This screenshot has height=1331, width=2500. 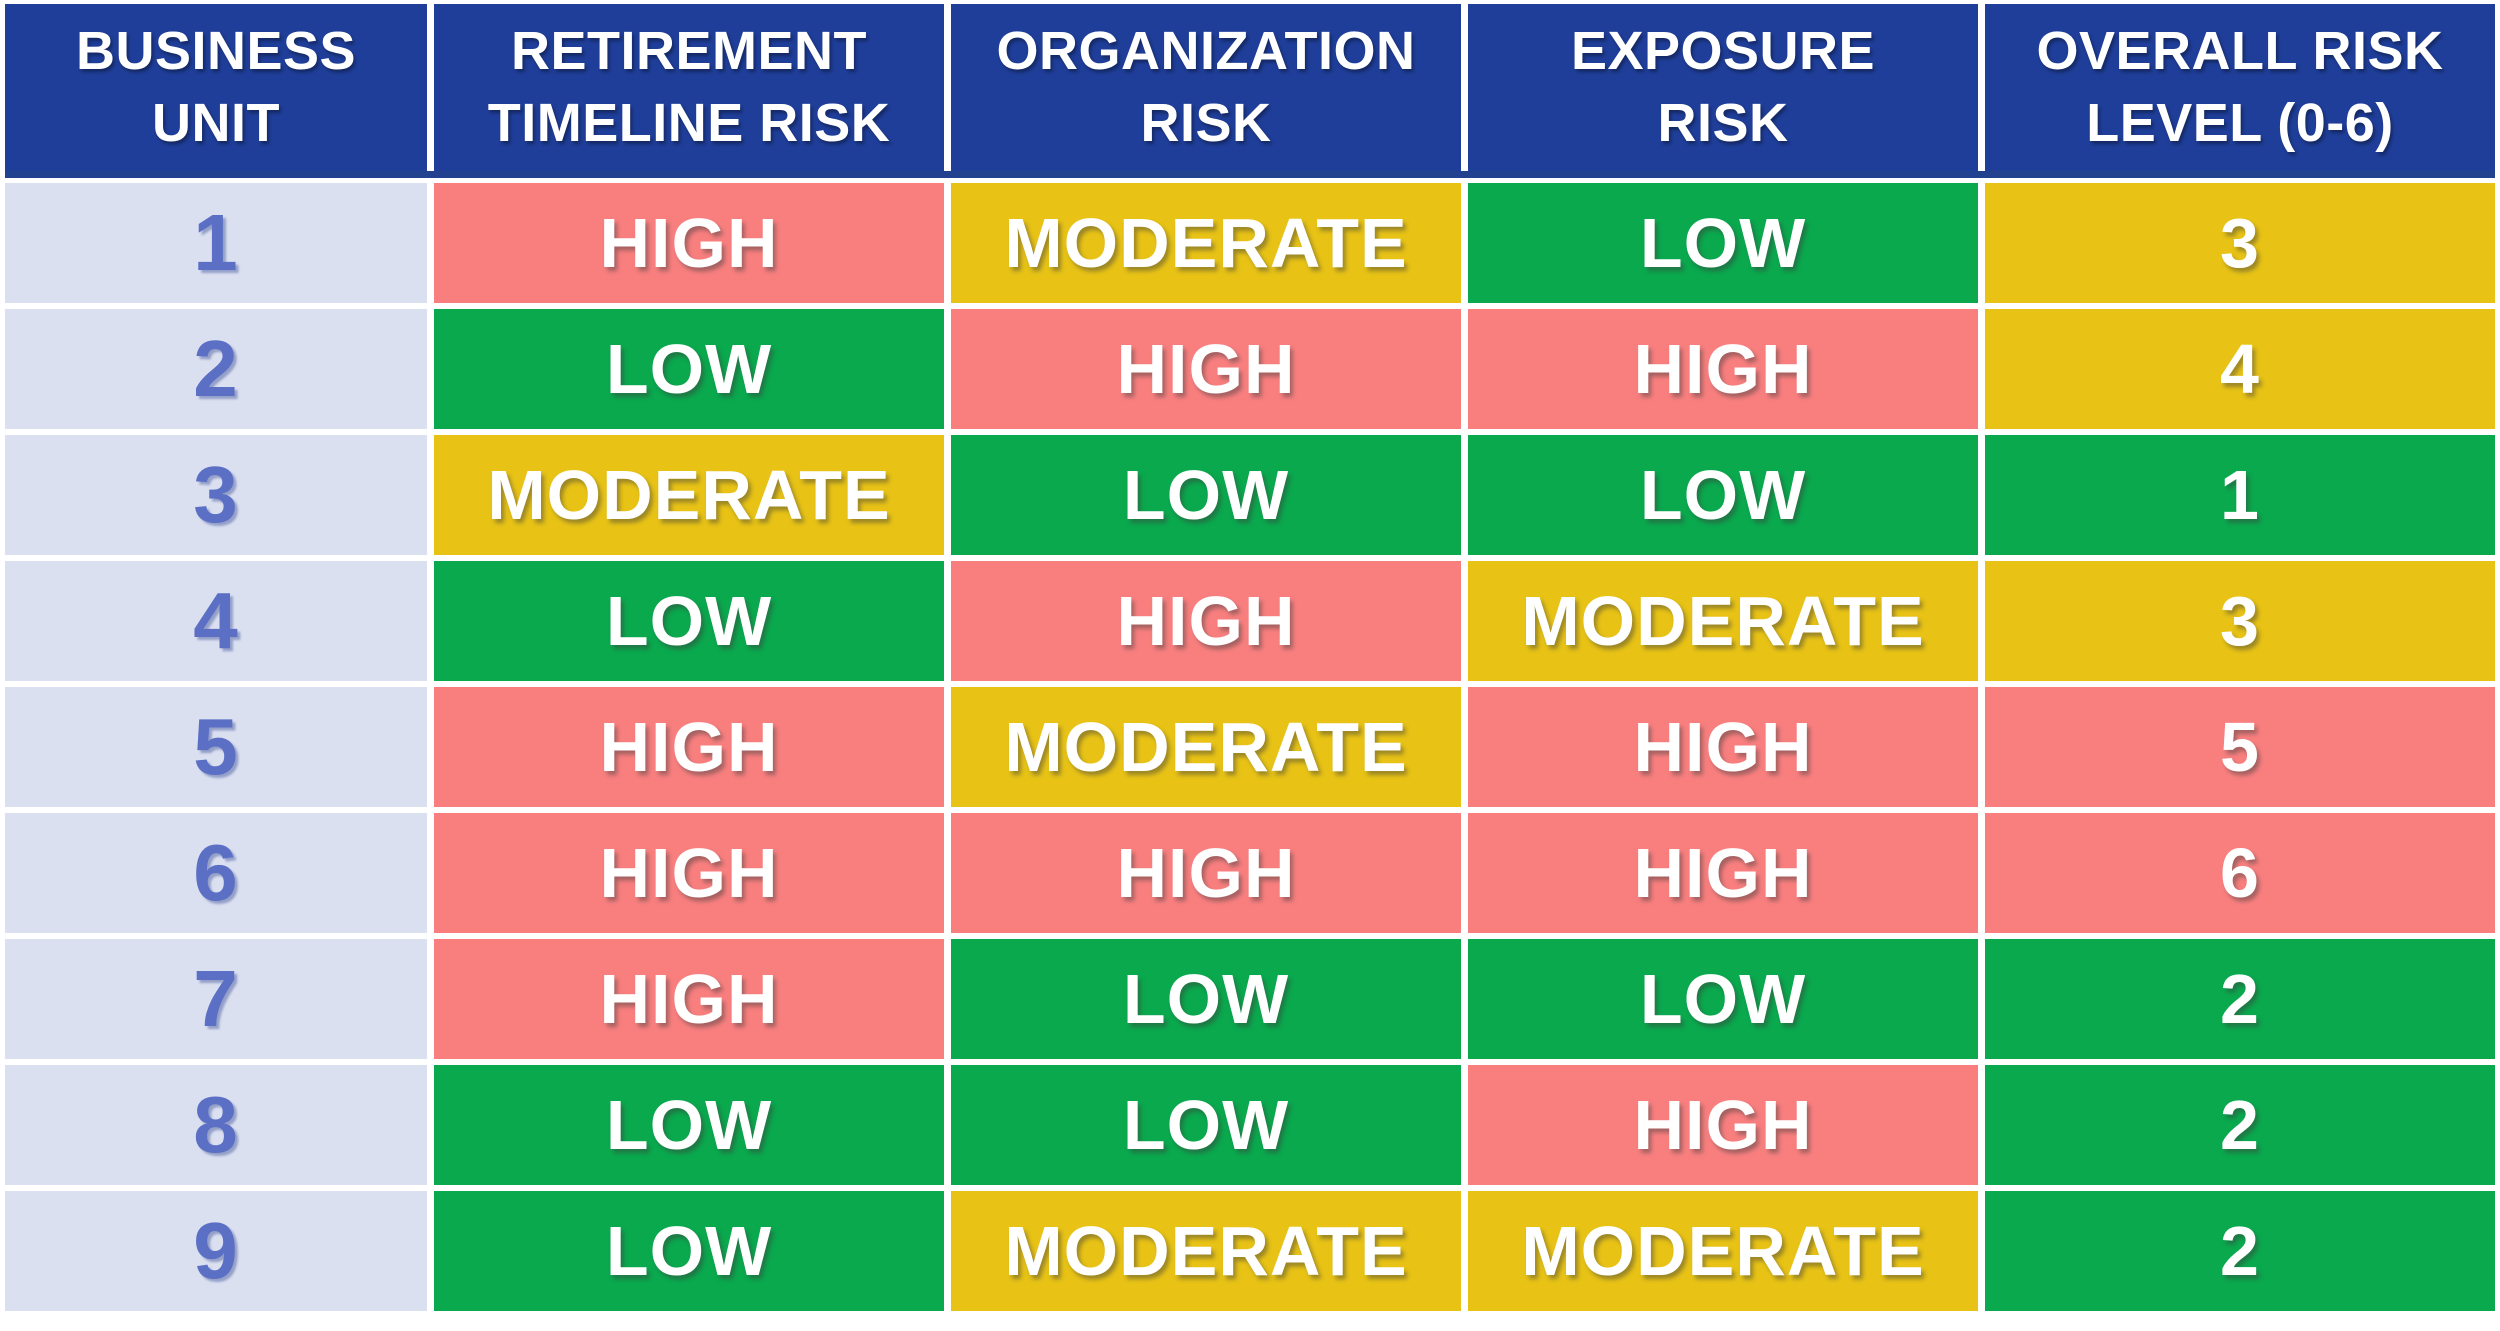 What do you see at coordinates (1723, 51) in the screenshot?
I see `header-line: EXPOSURE` at bounding box center [1723, 51].